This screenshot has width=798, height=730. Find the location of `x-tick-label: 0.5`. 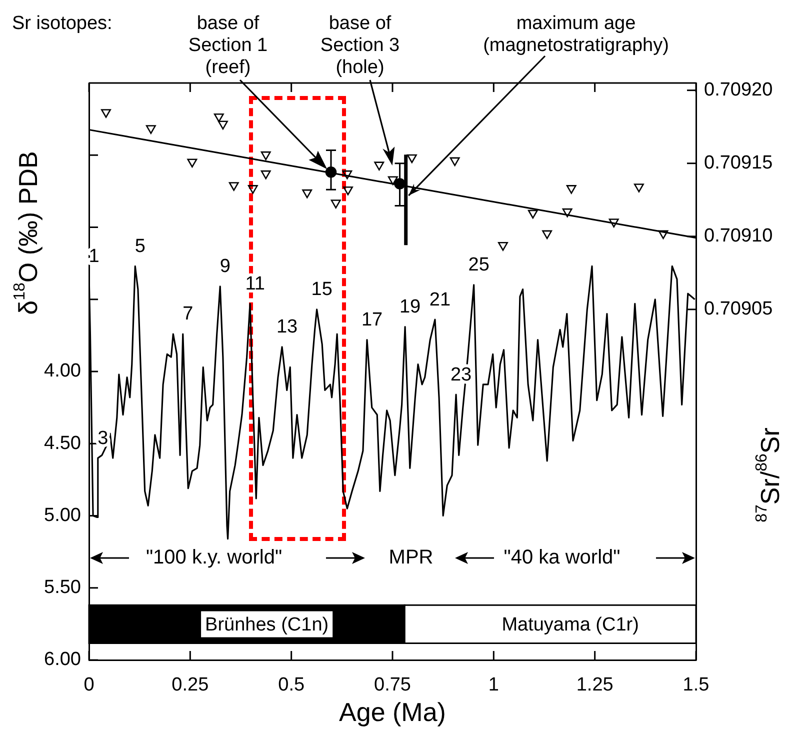

x-tick-label: 0.5 is located at coordinates (291, 685).